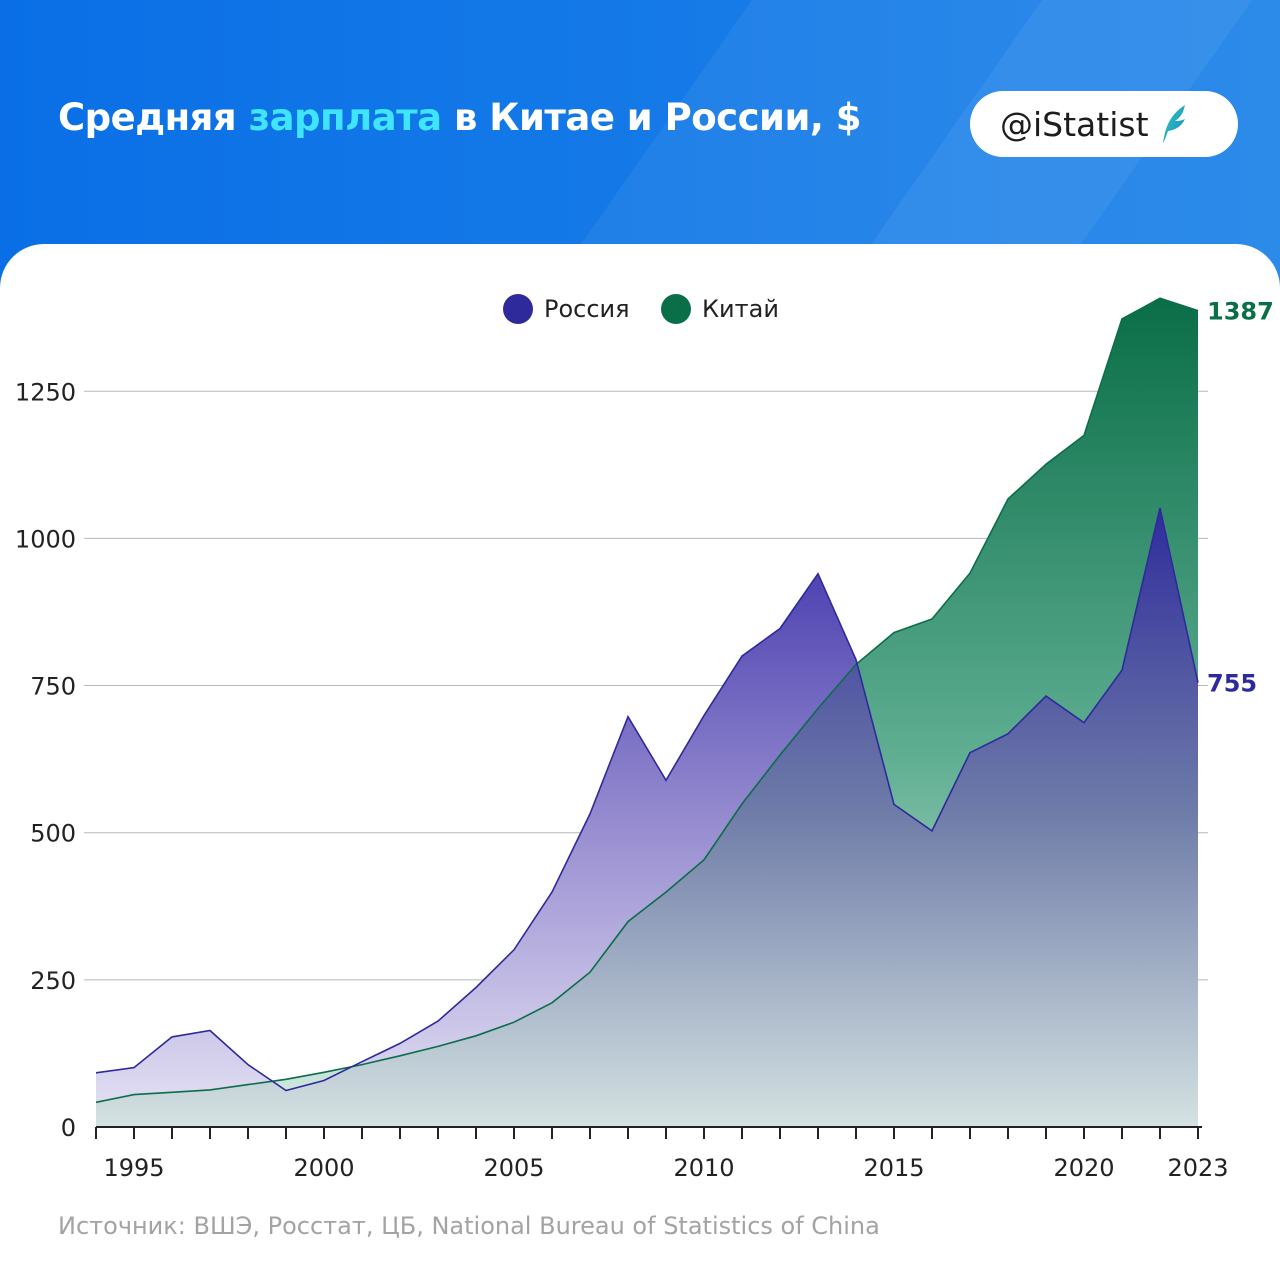 This screenshot has width=1280, height=1280. Describe the element at coordinates (45, 539) in the screenshot. I see `y-tick-label: 1000` at that location.